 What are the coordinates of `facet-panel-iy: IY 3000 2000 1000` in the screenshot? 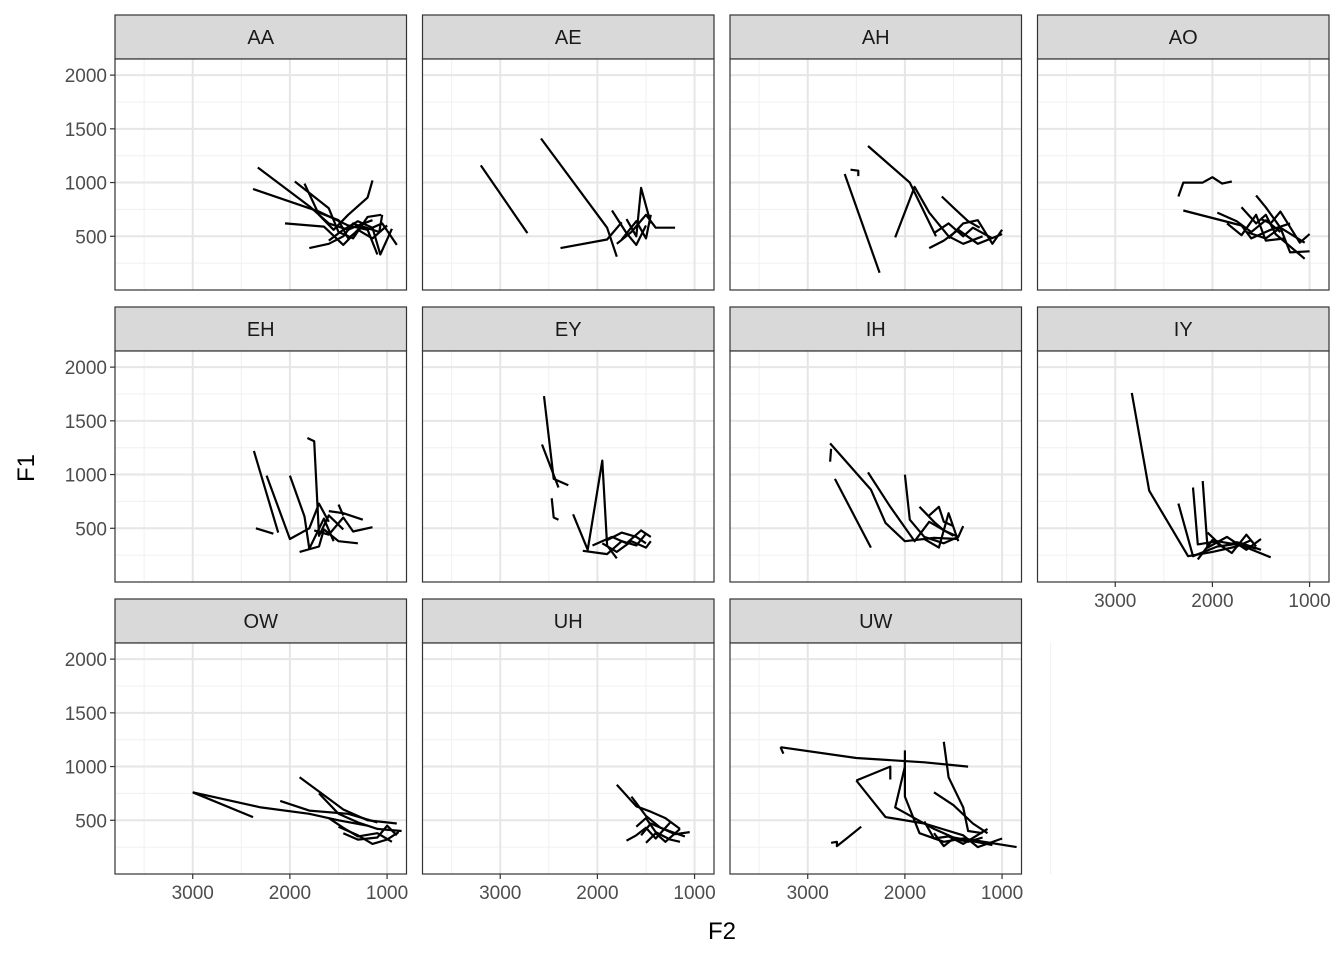 It's located at (1183, 459).